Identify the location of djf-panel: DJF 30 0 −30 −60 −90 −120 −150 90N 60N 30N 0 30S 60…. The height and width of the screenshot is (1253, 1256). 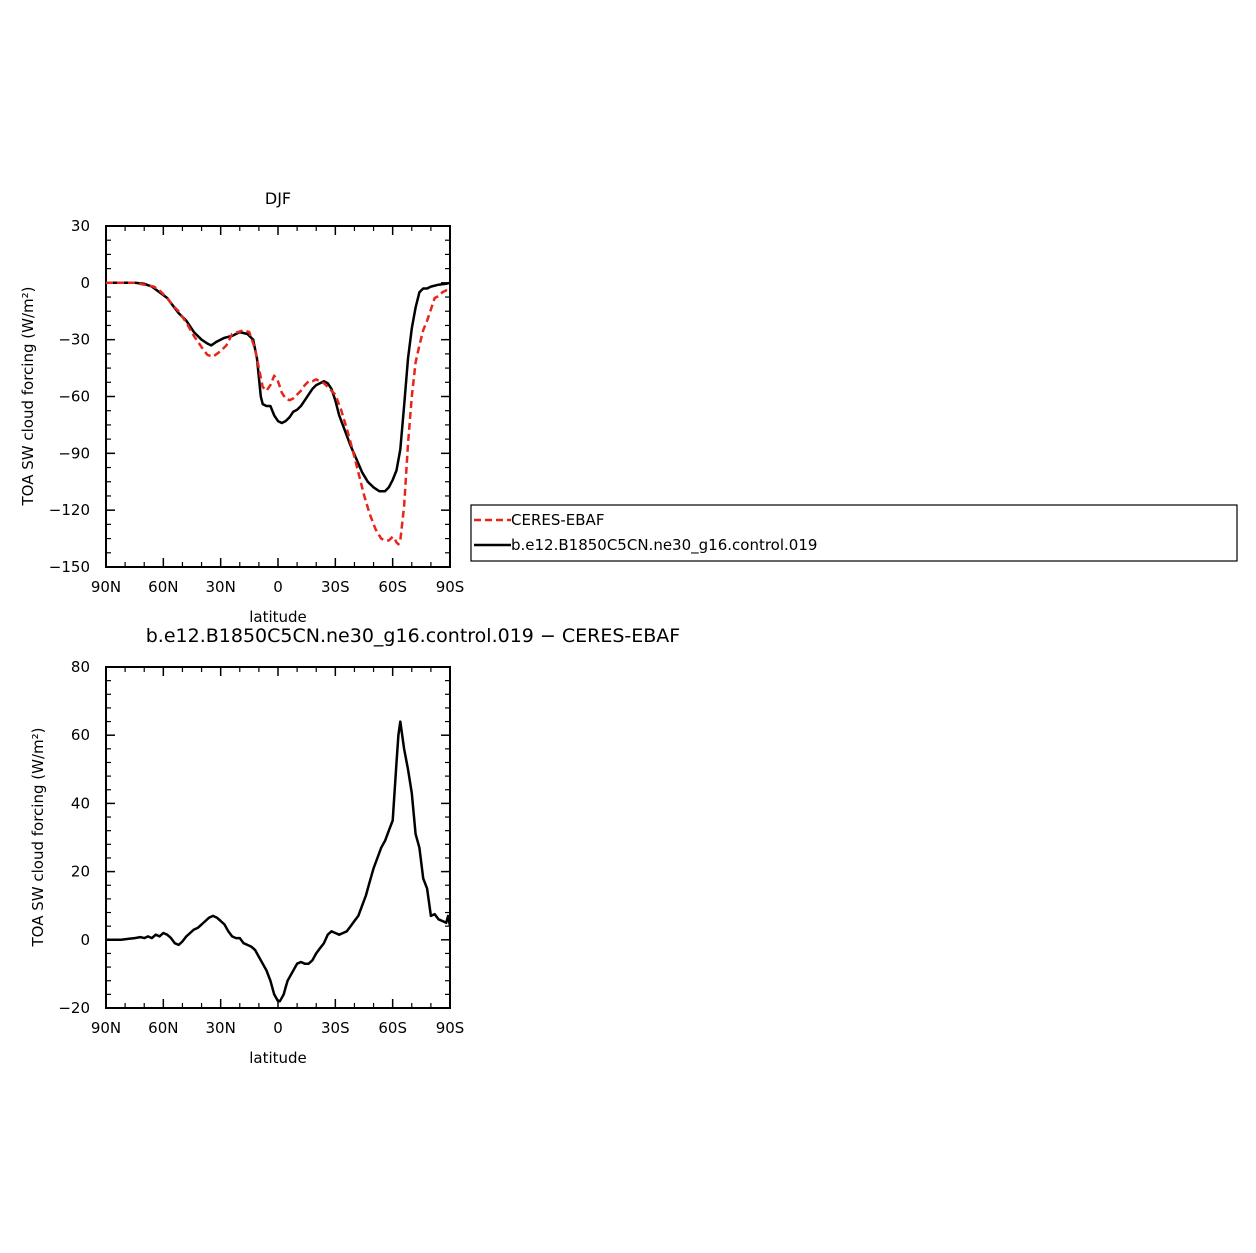
(241, 407).